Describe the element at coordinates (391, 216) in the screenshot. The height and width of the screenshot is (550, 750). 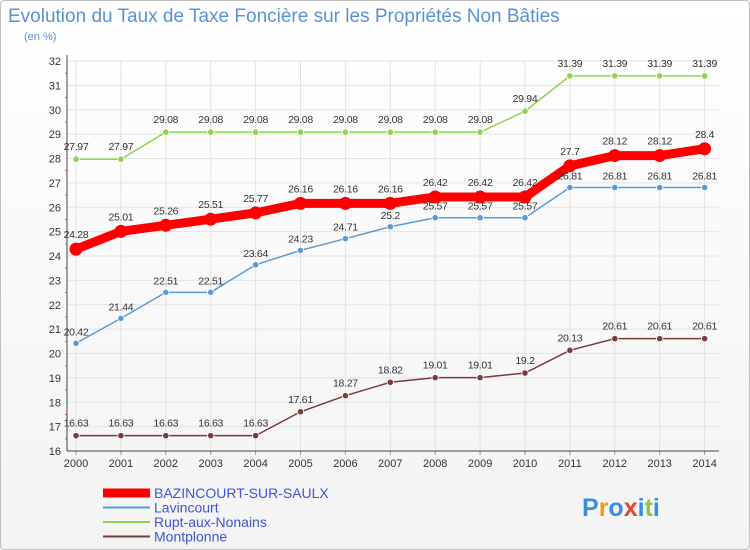
I see `data-label: 25.2` at that location.